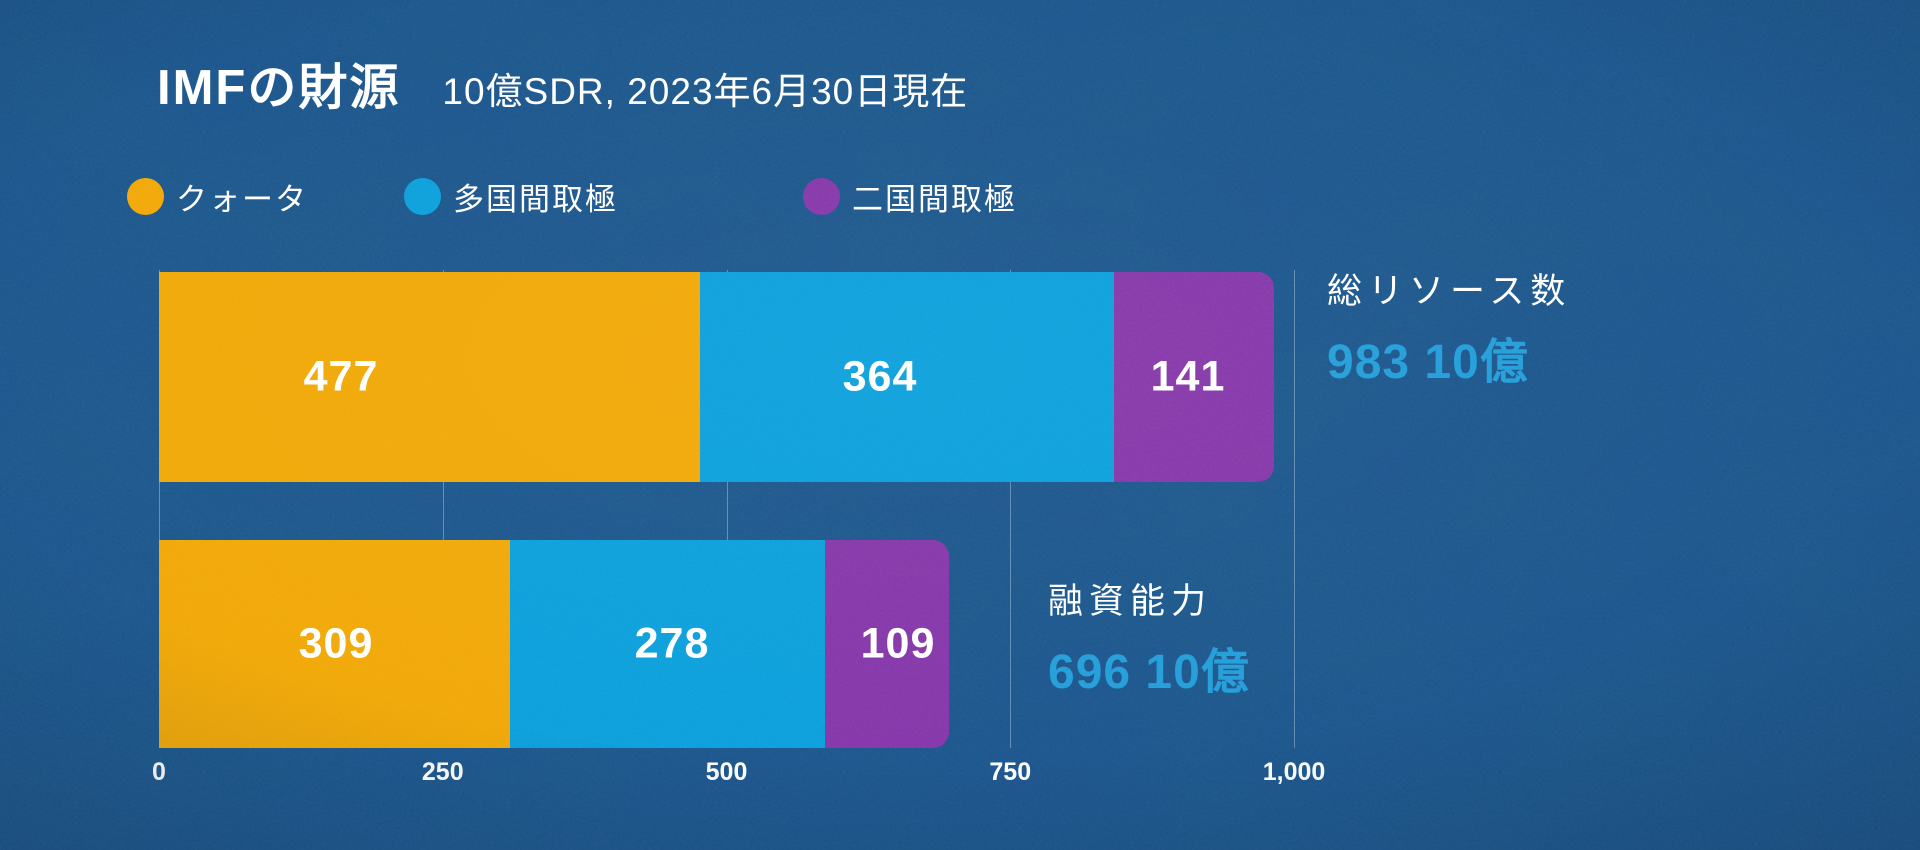 This screenshot has width=1920, height=850. What do you see at coordinates (442, 772) in the screenshot?
I see `x-tick-label-250: 250` at bounding box center [442, 772].